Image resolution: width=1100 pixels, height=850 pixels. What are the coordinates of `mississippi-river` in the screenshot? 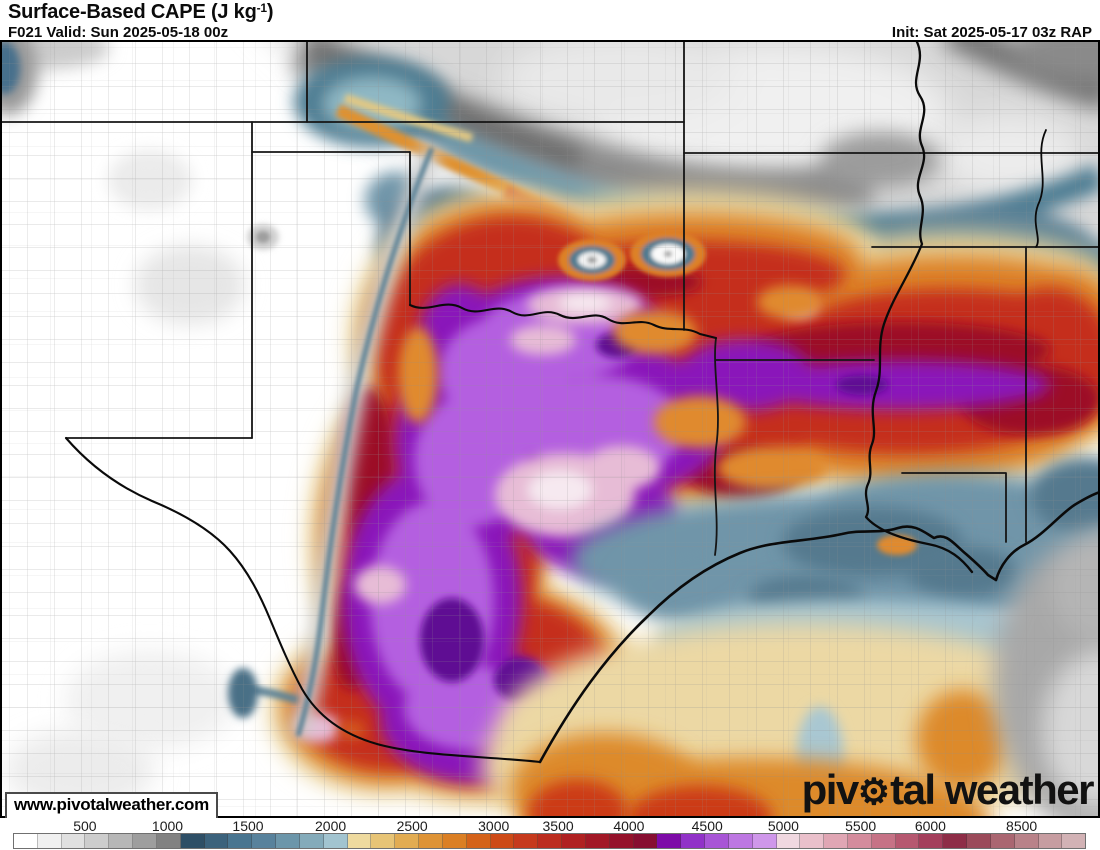 It's located at (919, 306).